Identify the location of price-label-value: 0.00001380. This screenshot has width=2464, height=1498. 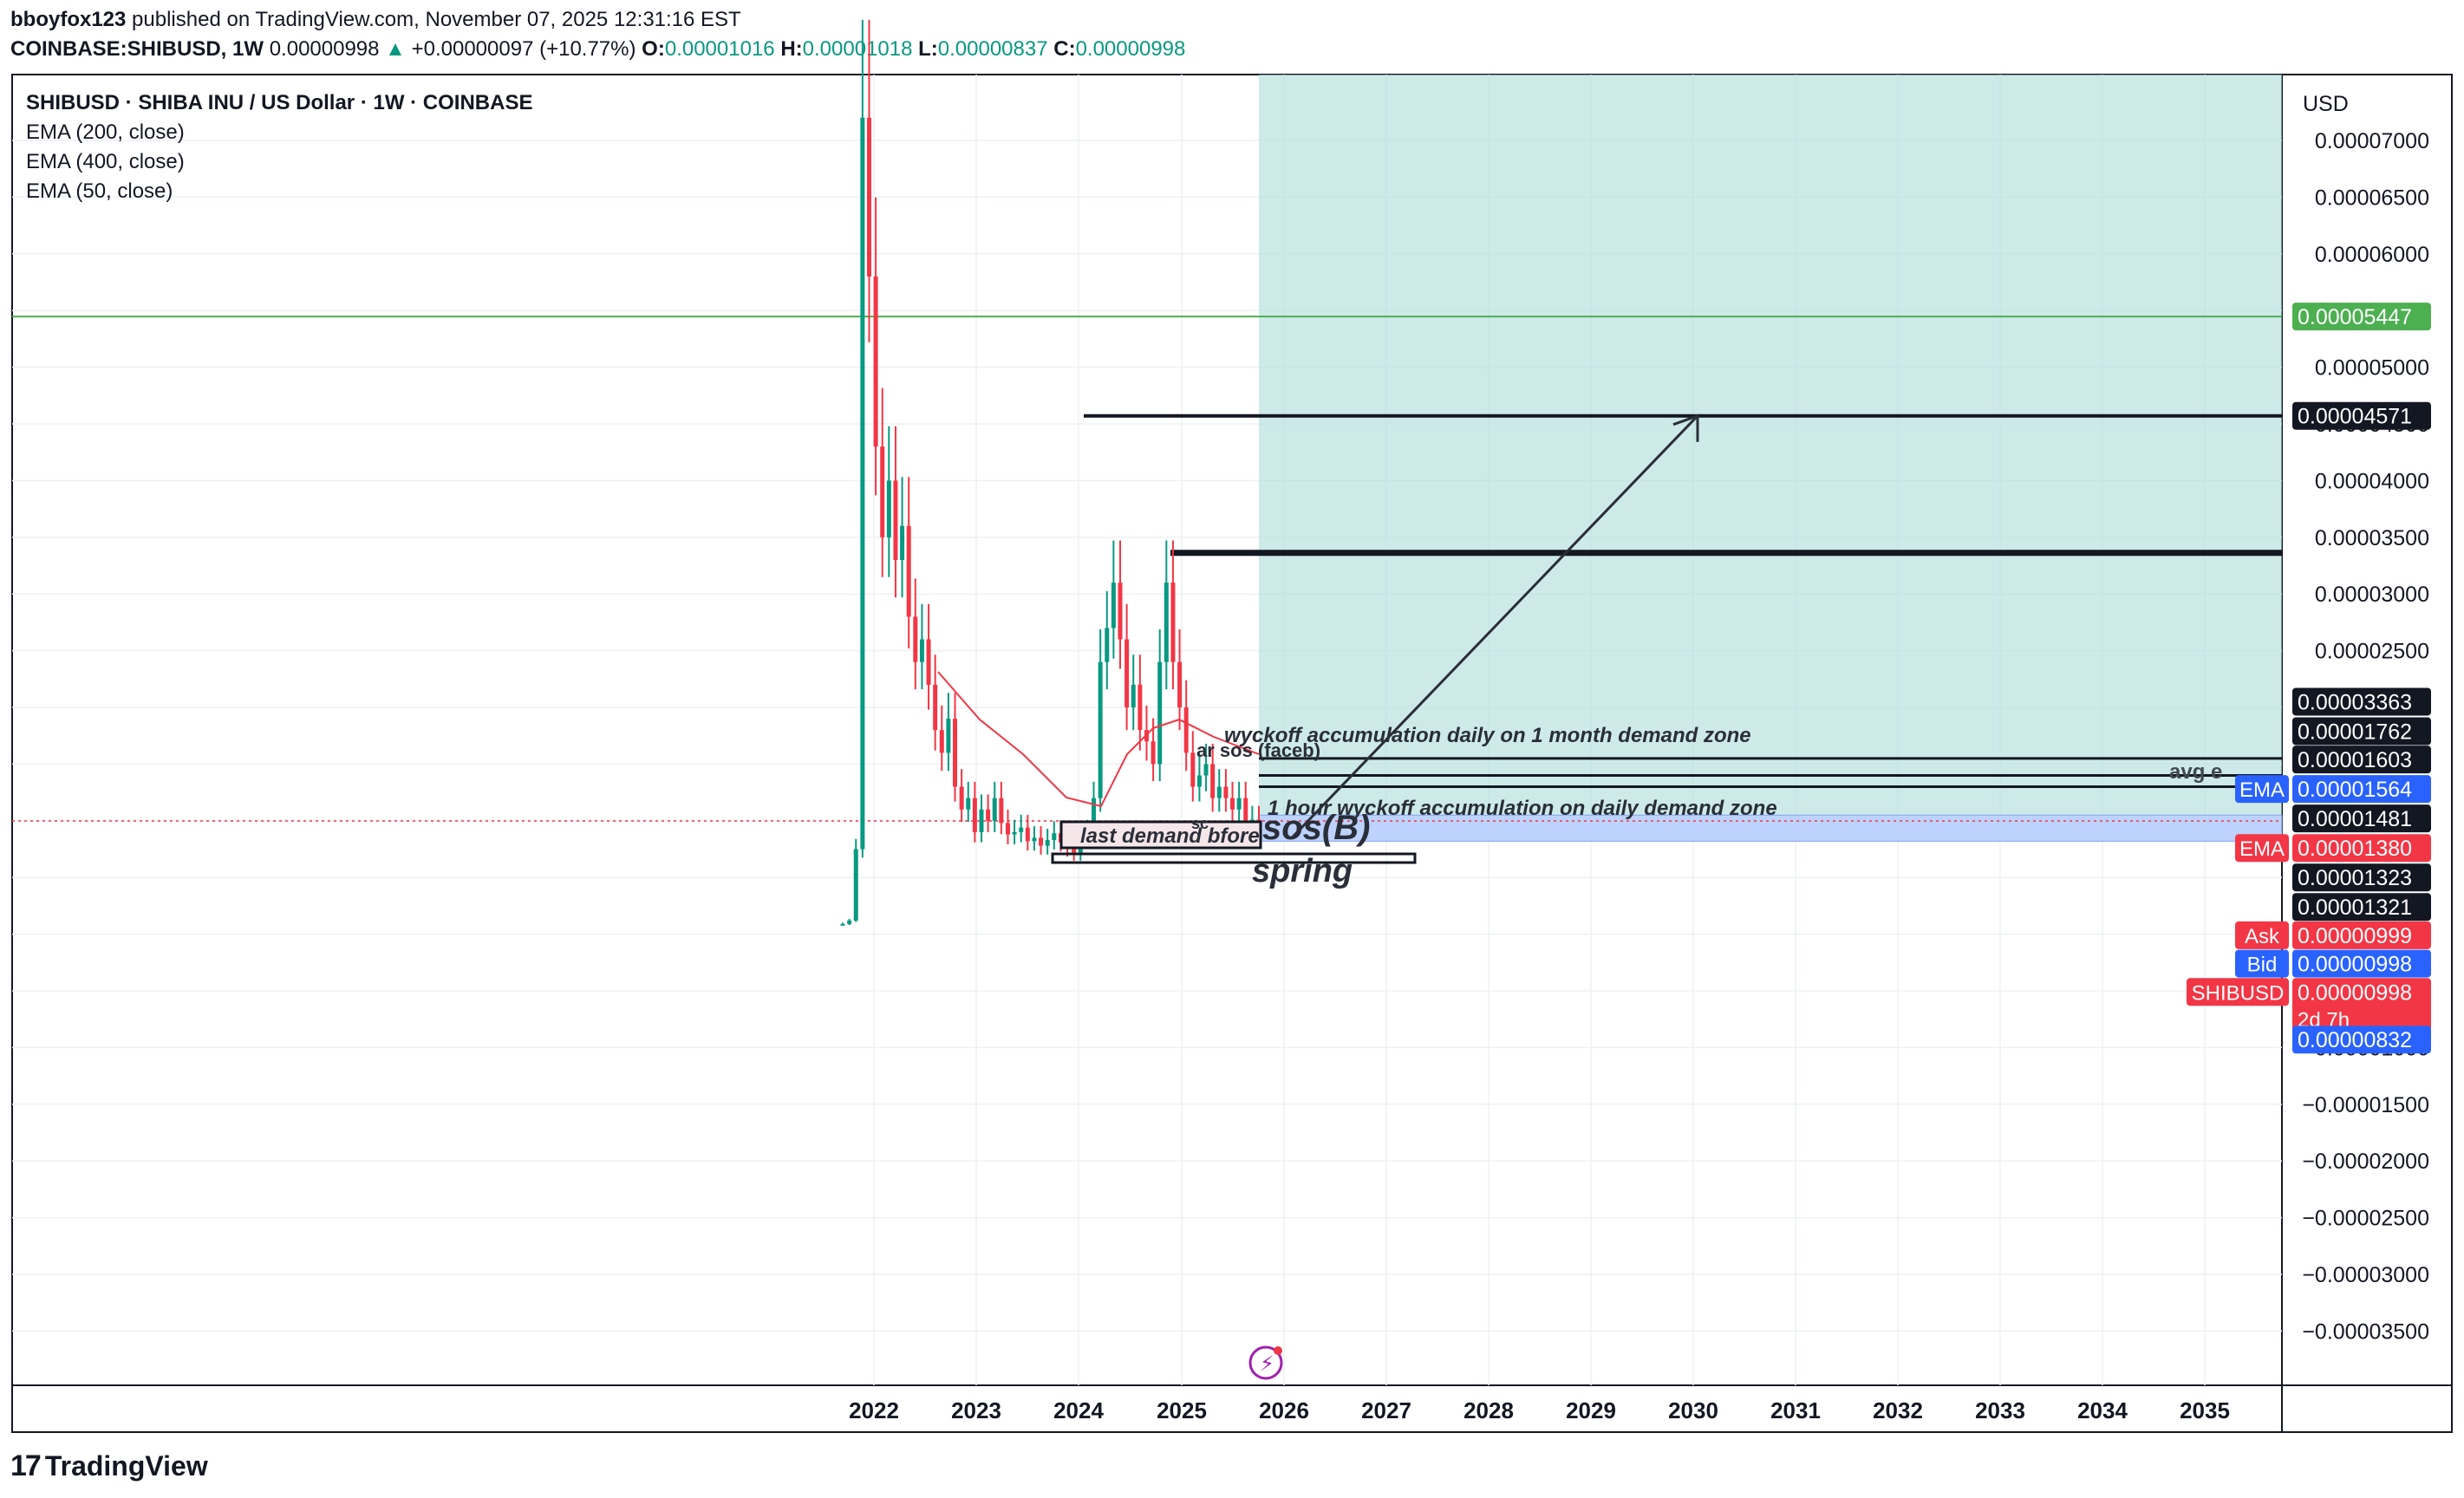
(2355, 849).